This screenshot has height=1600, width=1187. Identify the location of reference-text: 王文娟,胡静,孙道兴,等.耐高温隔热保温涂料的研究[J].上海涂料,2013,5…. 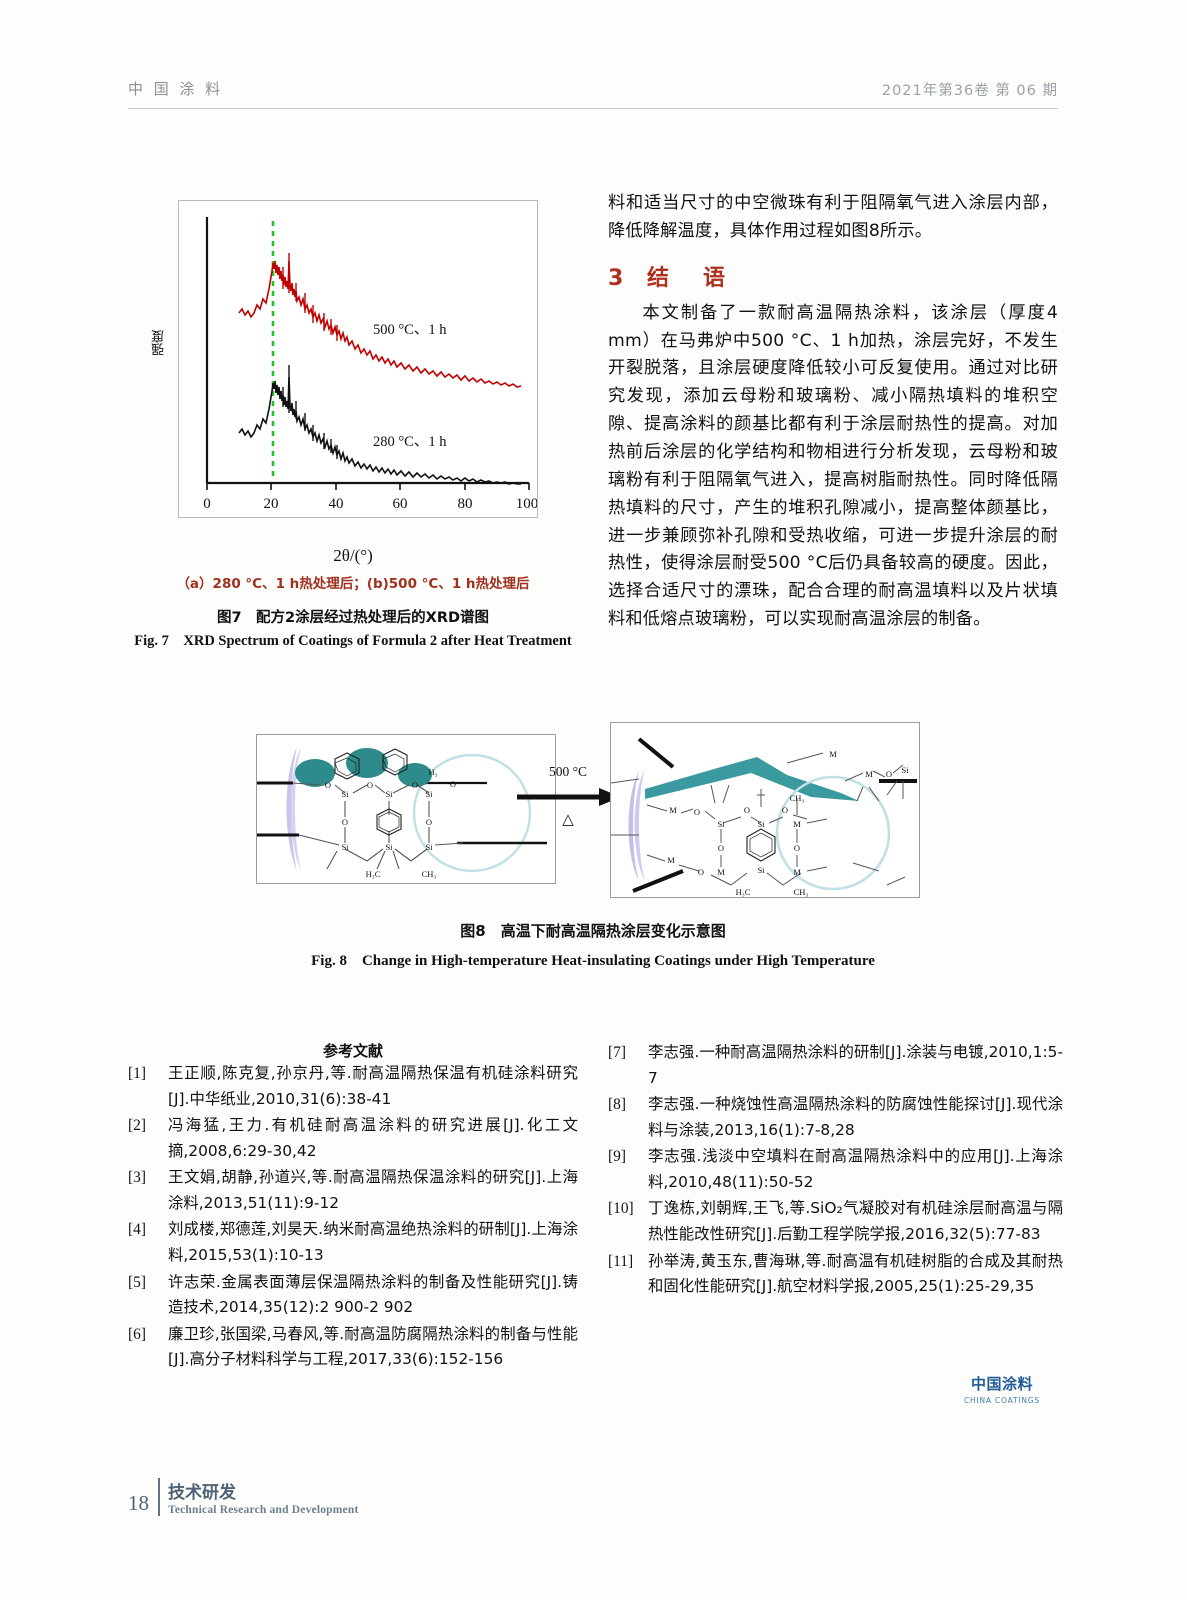
(373, 1190).